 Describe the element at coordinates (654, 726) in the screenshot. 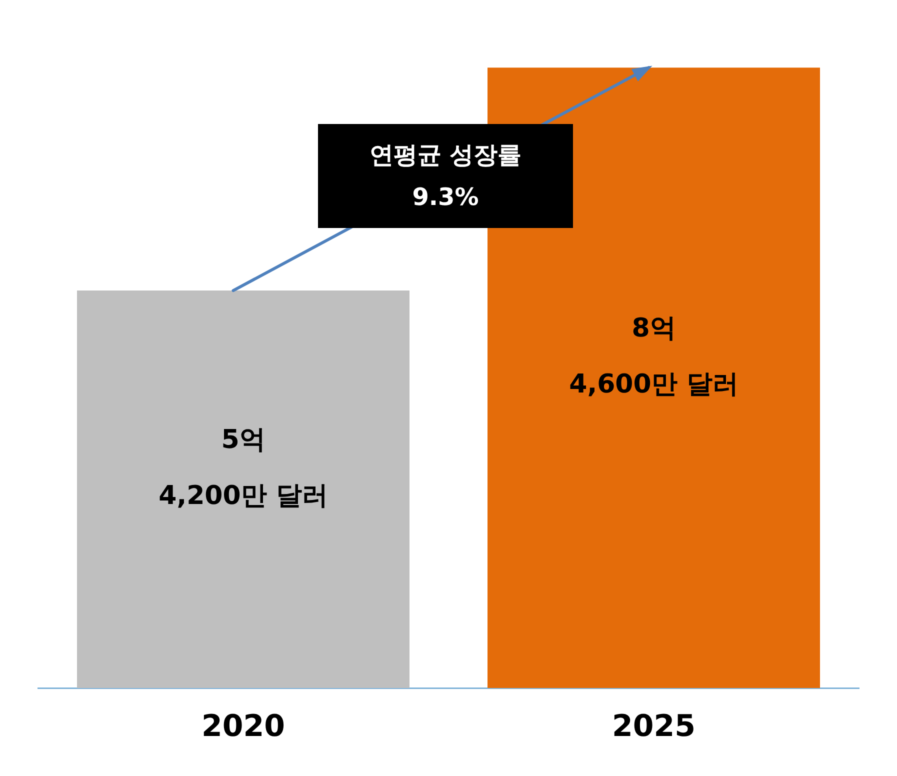

I see `x-tick-label: 2025` at that location.